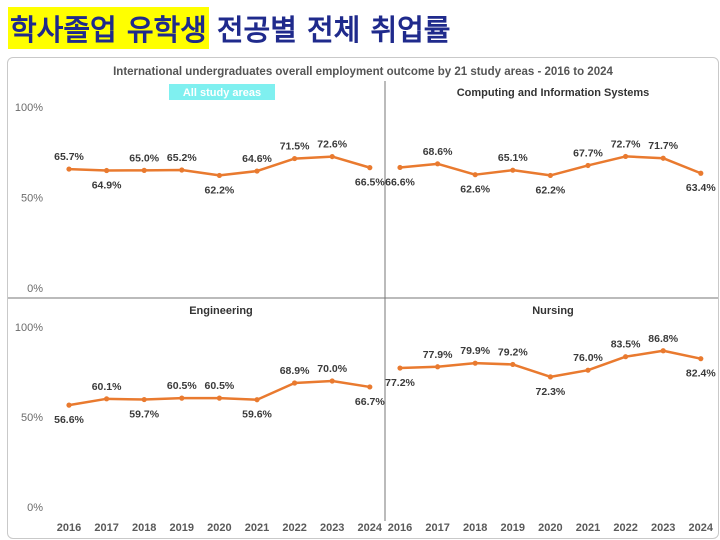 This screenshot has width=720, height=540. What do you see at coordinates (144, 528) in the screenshot?
I see `x-tick-label: 2018` at bounding box center [144, 528].